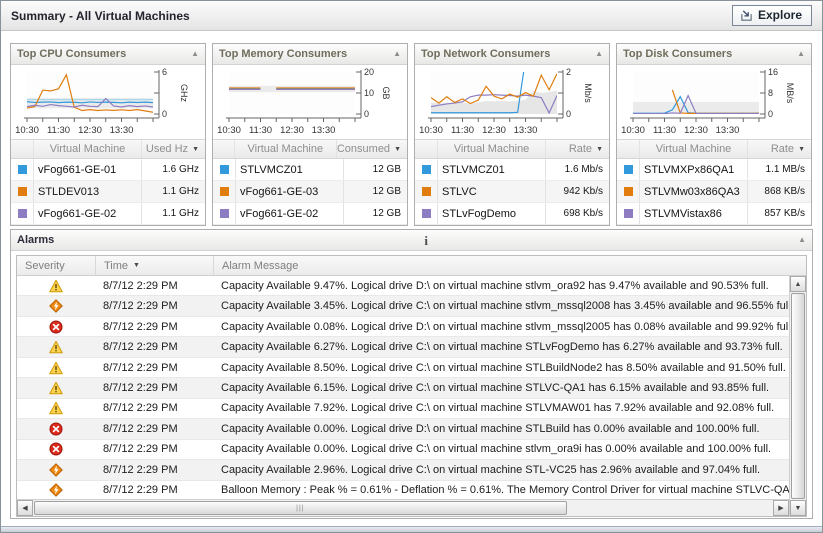 This screenshot has height=533, width=823. I want to click on consumer-row: vFog661-GE-01 1.6 GHz, so click(108, 170).